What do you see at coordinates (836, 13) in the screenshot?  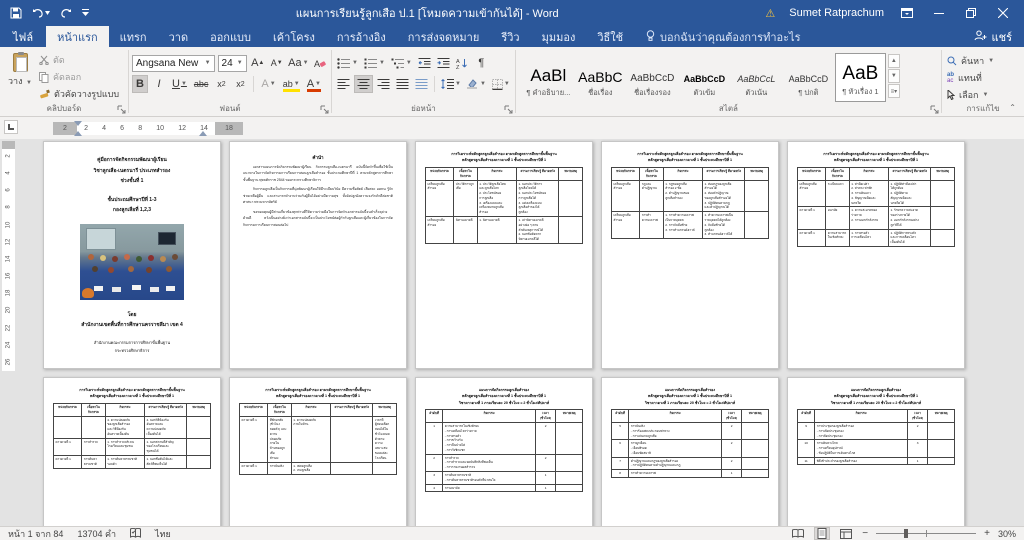 I see `account-user-name: Sumet Ratprachum` at bounding box center [836, 13].